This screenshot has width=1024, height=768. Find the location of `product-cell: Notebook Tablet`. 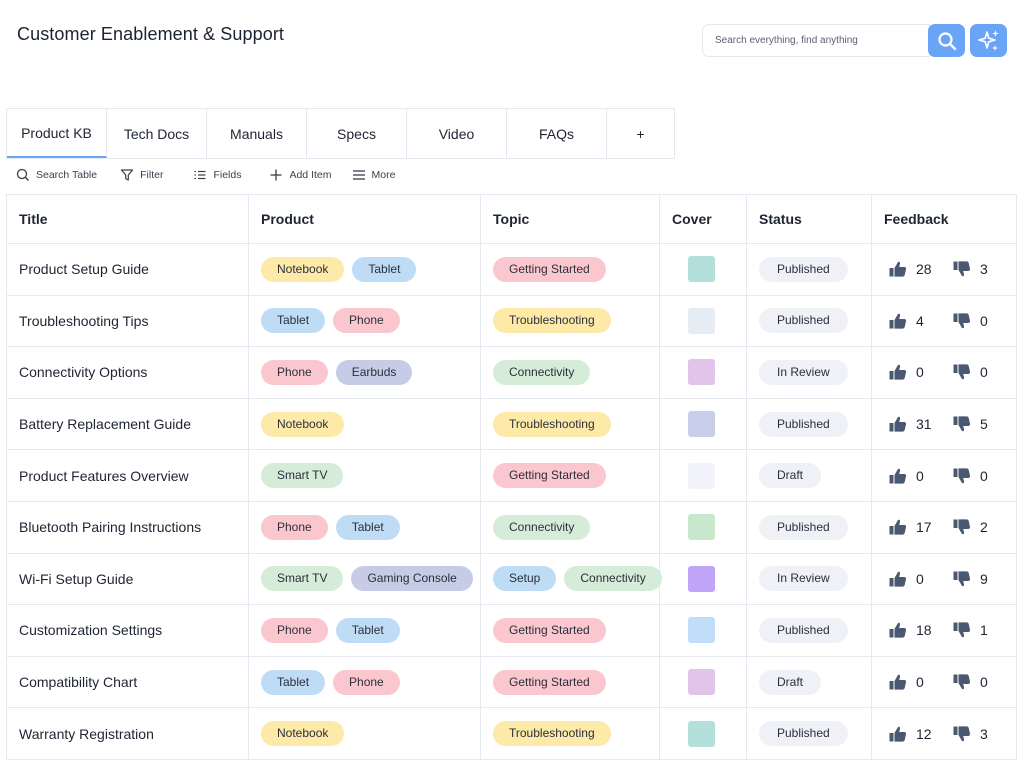

product-cell: Notebook Tablet is located at coordinates (364, 269).